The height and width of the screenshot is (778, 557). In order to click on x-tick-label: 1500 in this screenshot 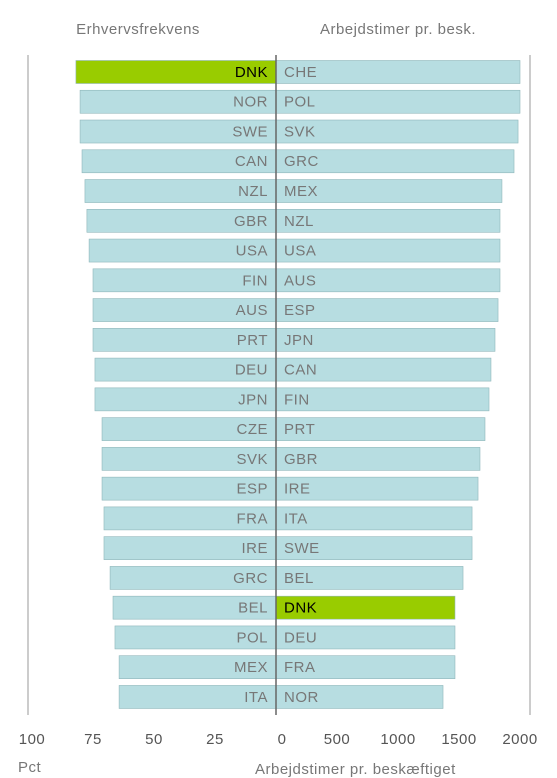, I will do `click(458, 739)`.